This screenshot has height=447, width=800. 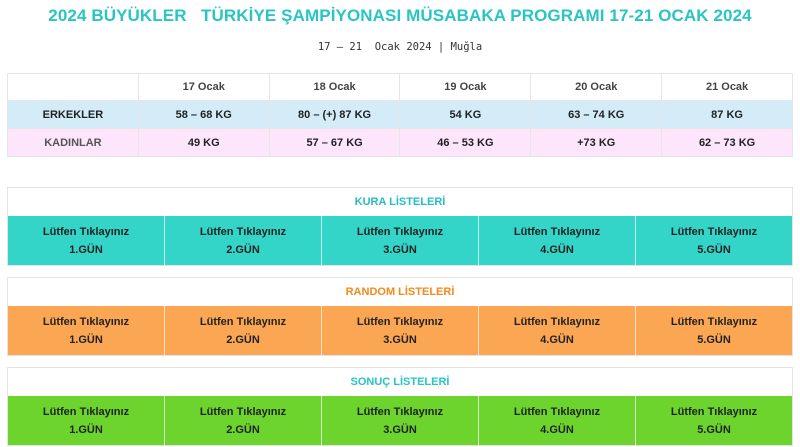 What do you see at coordinates (203, 114) in the screenshot?
I see `men-day-1: 58 – 68 KG` at bounding box center [203, 114].